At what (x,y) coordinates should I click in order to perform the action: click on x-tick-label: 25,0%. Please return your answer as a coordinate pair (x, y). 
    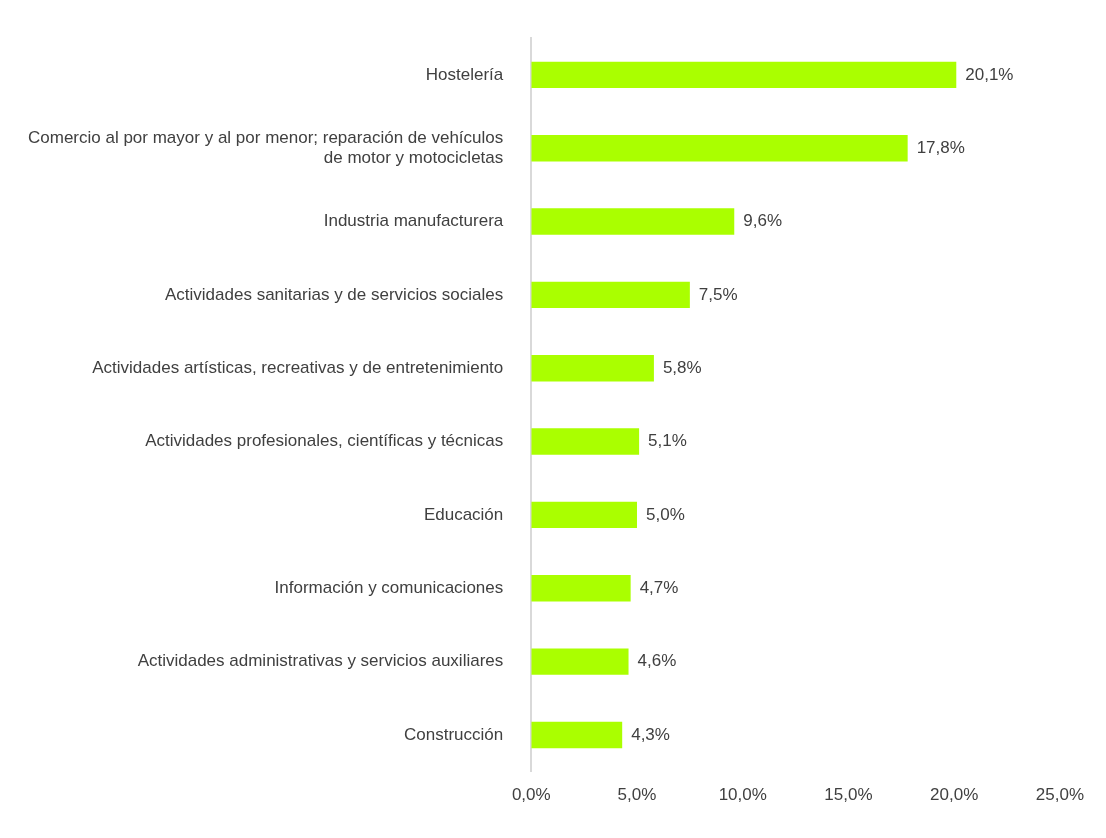
    Looking at the image, I should click on (1059, 795).